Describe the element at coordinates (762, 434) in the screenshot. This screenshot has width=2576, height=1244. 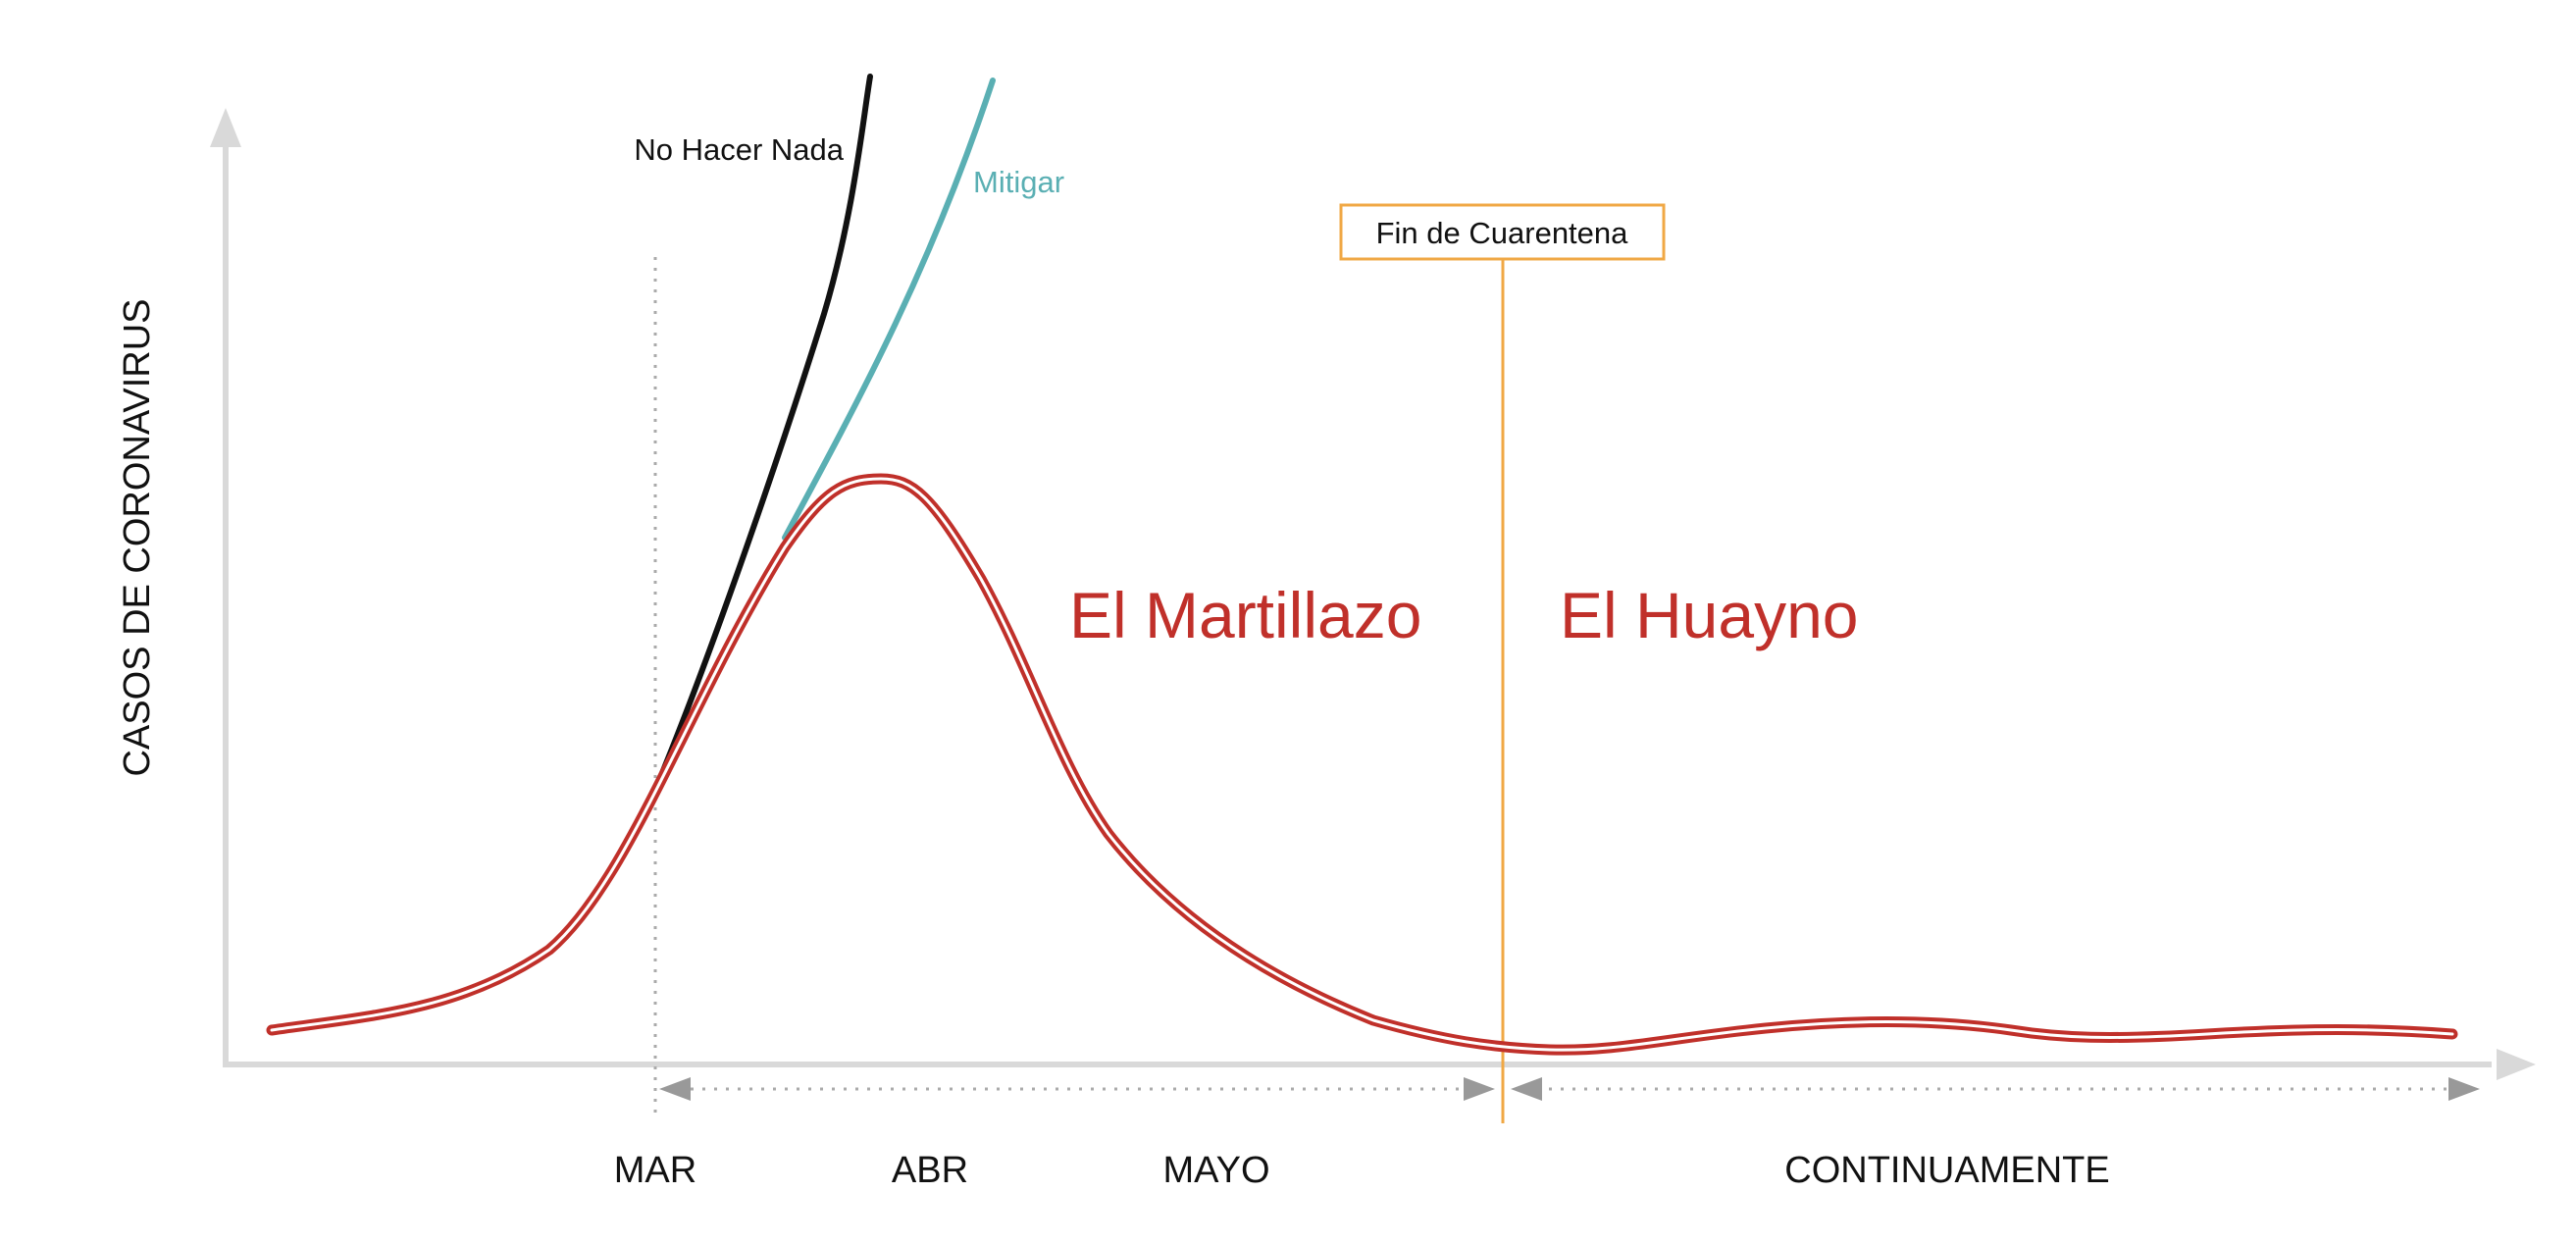
I see `do-nothing-curve` at that location.